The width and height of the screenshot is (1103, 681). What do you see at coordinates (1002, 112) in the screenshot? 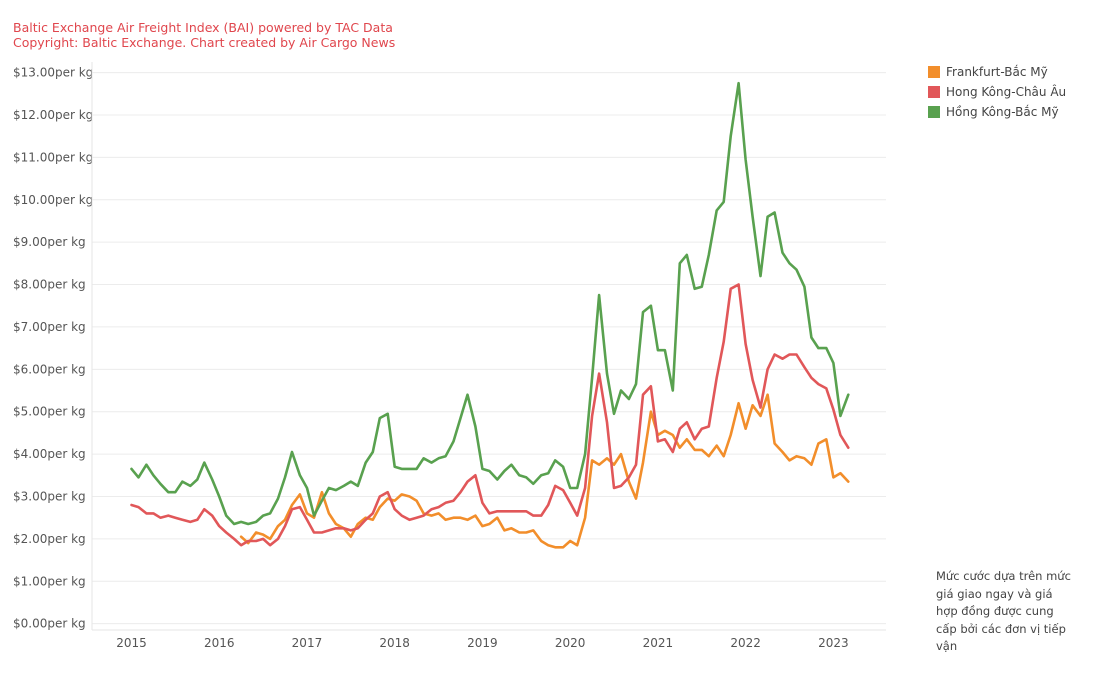
I see `legend-label-hongkong-north-america: Hồng Kông-Bắc Mỹ` at bounding box center [1002, 112].